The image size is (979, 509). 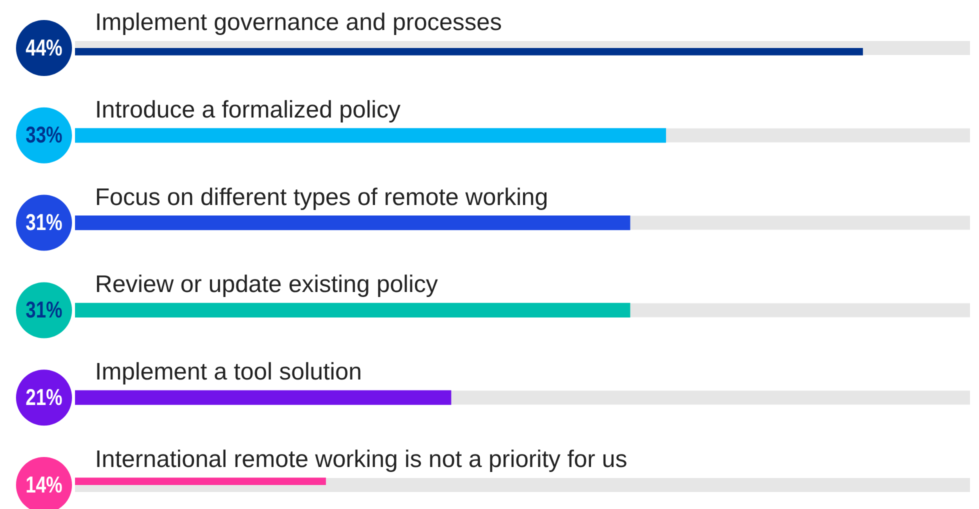 What do you see at coordinates (44, 485) in the screenshot?
I see `data-label: 14%` at bounding box center [44, 485].